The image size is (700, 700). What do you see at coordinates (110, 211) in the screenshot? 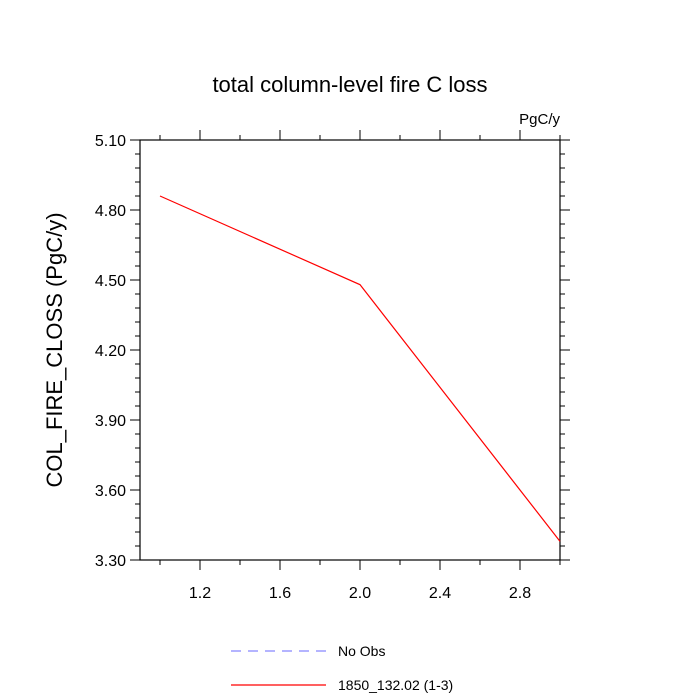
I see `y-tick-label: 4.80` at bounding box center [110, 211].